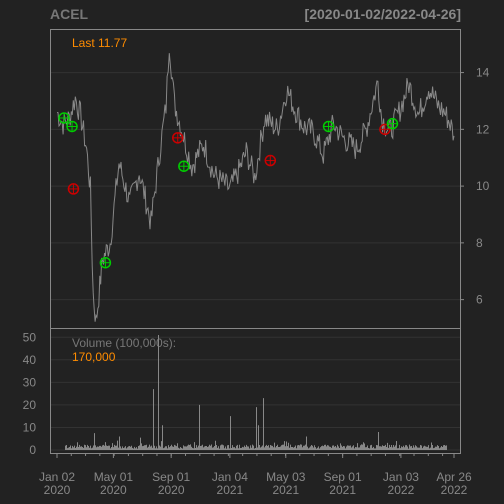 The height and width of the screenshot is (504, 504). What do you see at coordinates (30, 382) in the screenshot?
I see `volume-y-tick-label: 30` at bounding box center [30, 382].